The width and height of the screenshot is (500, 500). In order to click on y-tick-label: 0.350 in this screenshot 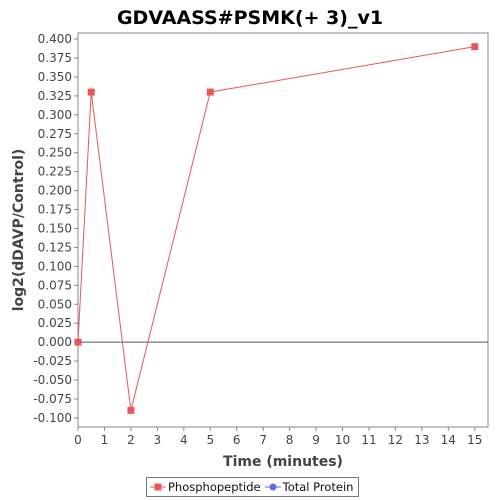, I will do `click(55, 77)`.